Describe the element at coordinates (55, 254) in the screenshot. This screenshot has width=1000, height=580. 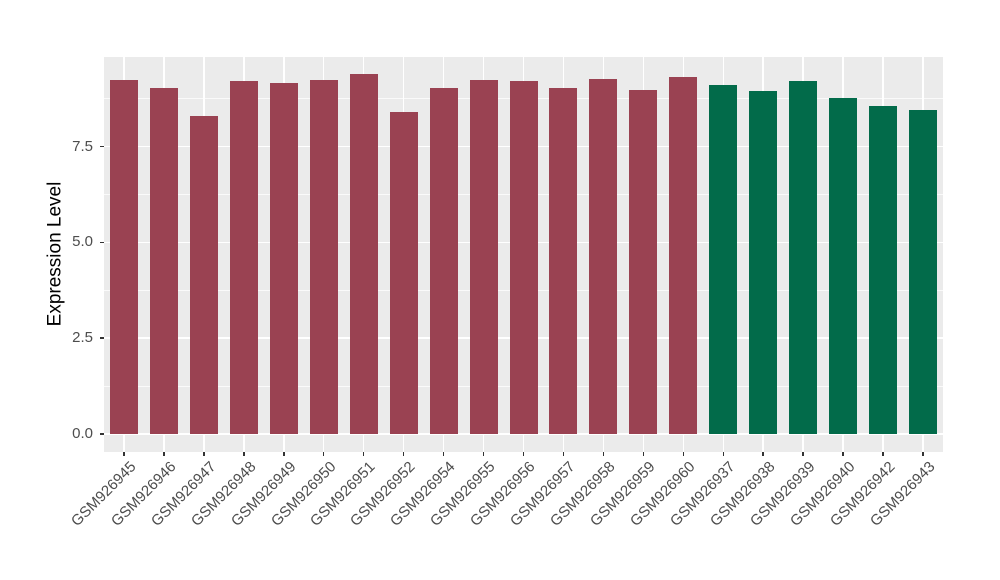
I see `y-axis-title-text: Expression Level` at that location.